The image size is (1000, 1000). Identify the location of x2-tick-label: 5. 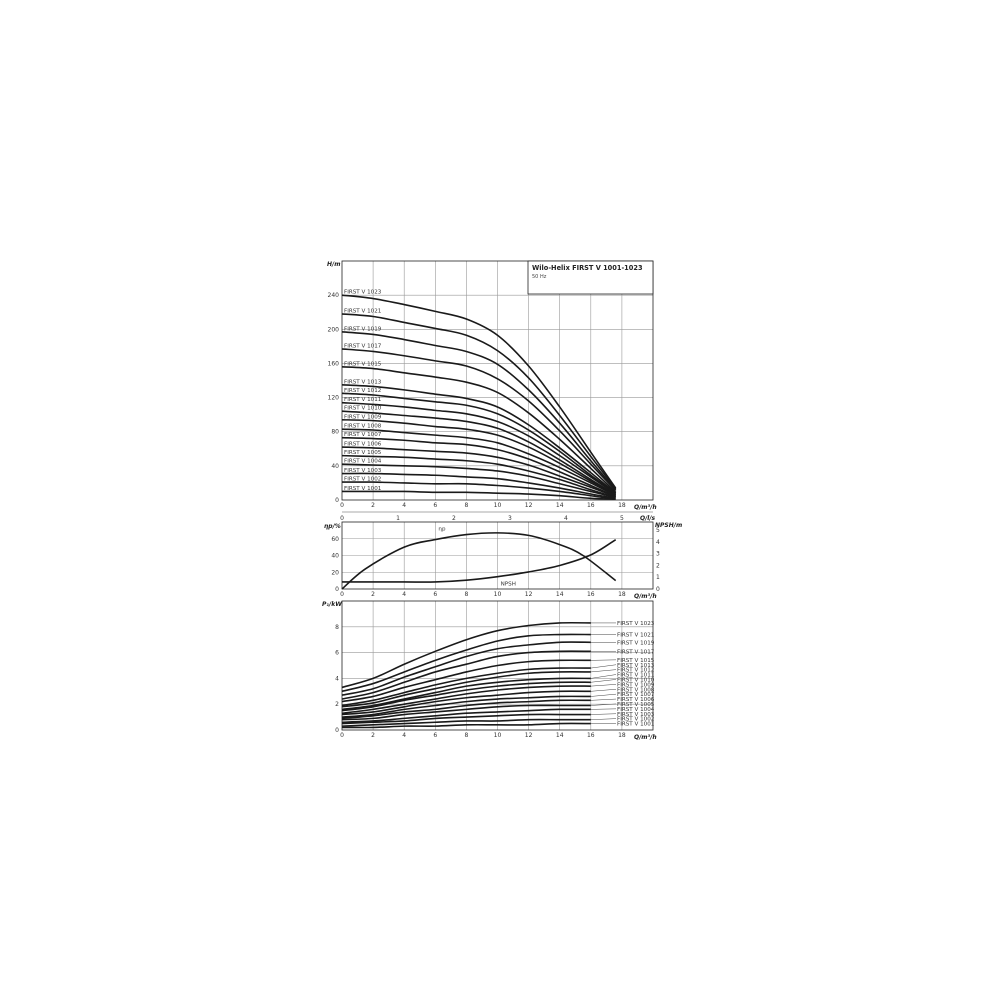
(622, 518).